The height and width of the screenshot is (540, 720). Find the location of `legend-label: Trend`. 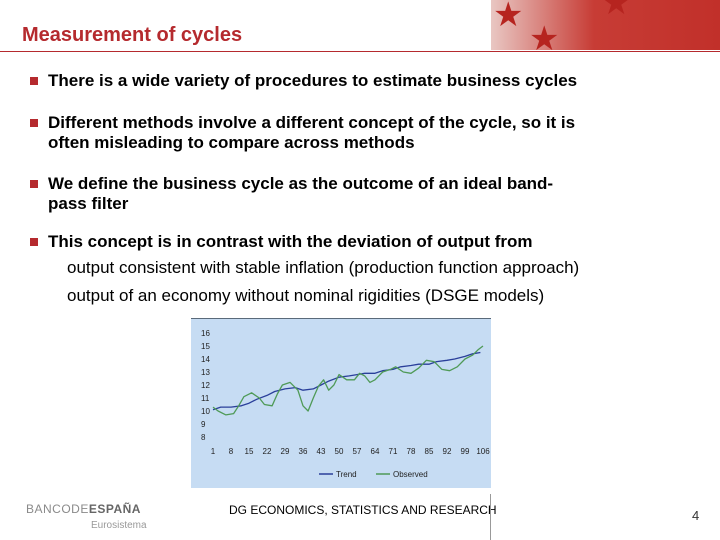

legend-label: Trend is located at coordinates (346, 474).